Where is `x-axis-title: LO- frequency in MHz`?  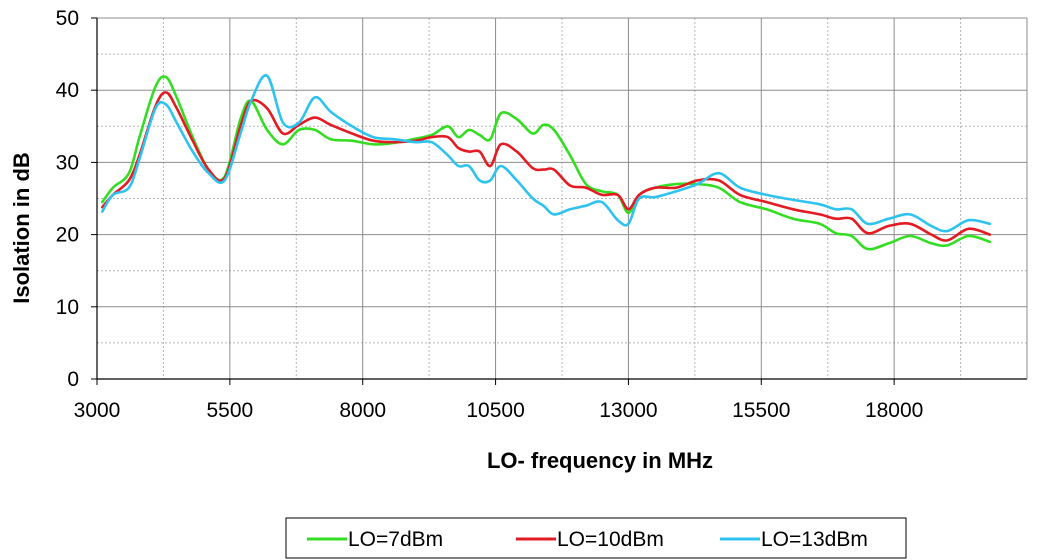 x-axis-title: LO- frequency in MHz is located at coordinates (600, 460).